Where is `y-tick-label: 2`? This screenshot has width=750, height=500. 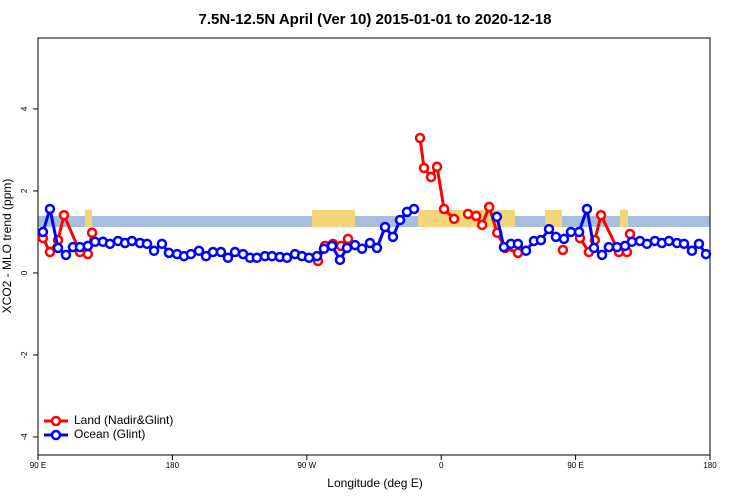 y-tick-label: 2 is located at coordinates (24, 190).